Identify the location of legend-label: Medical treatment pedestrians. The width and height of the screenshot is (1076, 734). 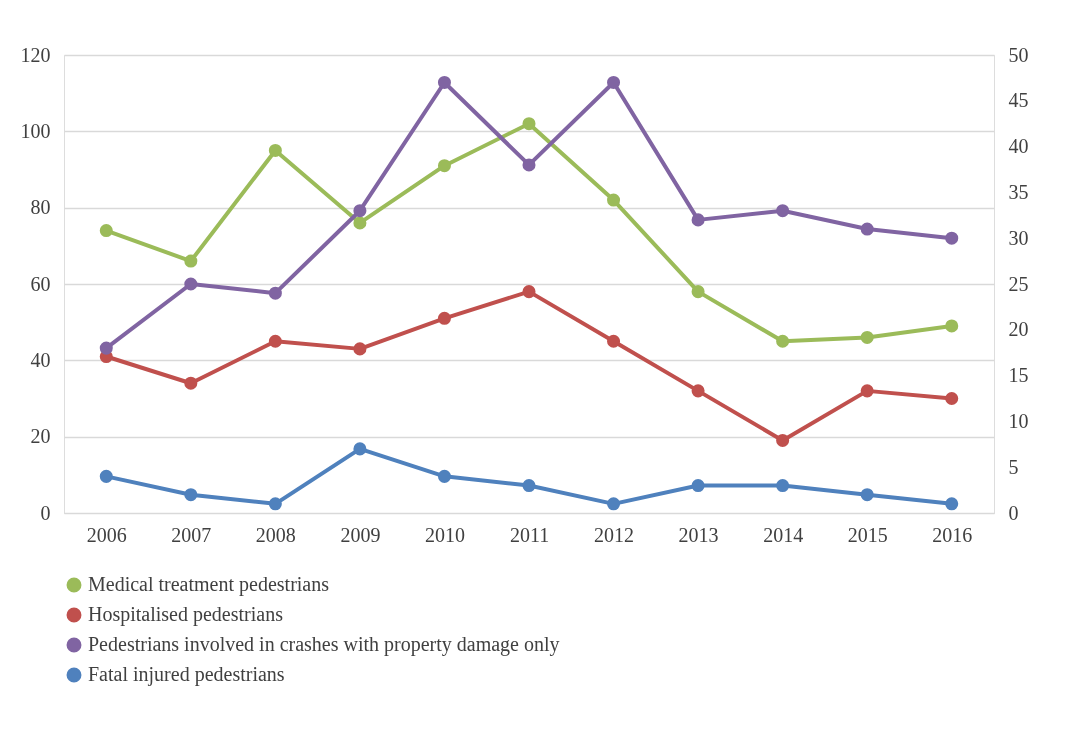
(209, 584).